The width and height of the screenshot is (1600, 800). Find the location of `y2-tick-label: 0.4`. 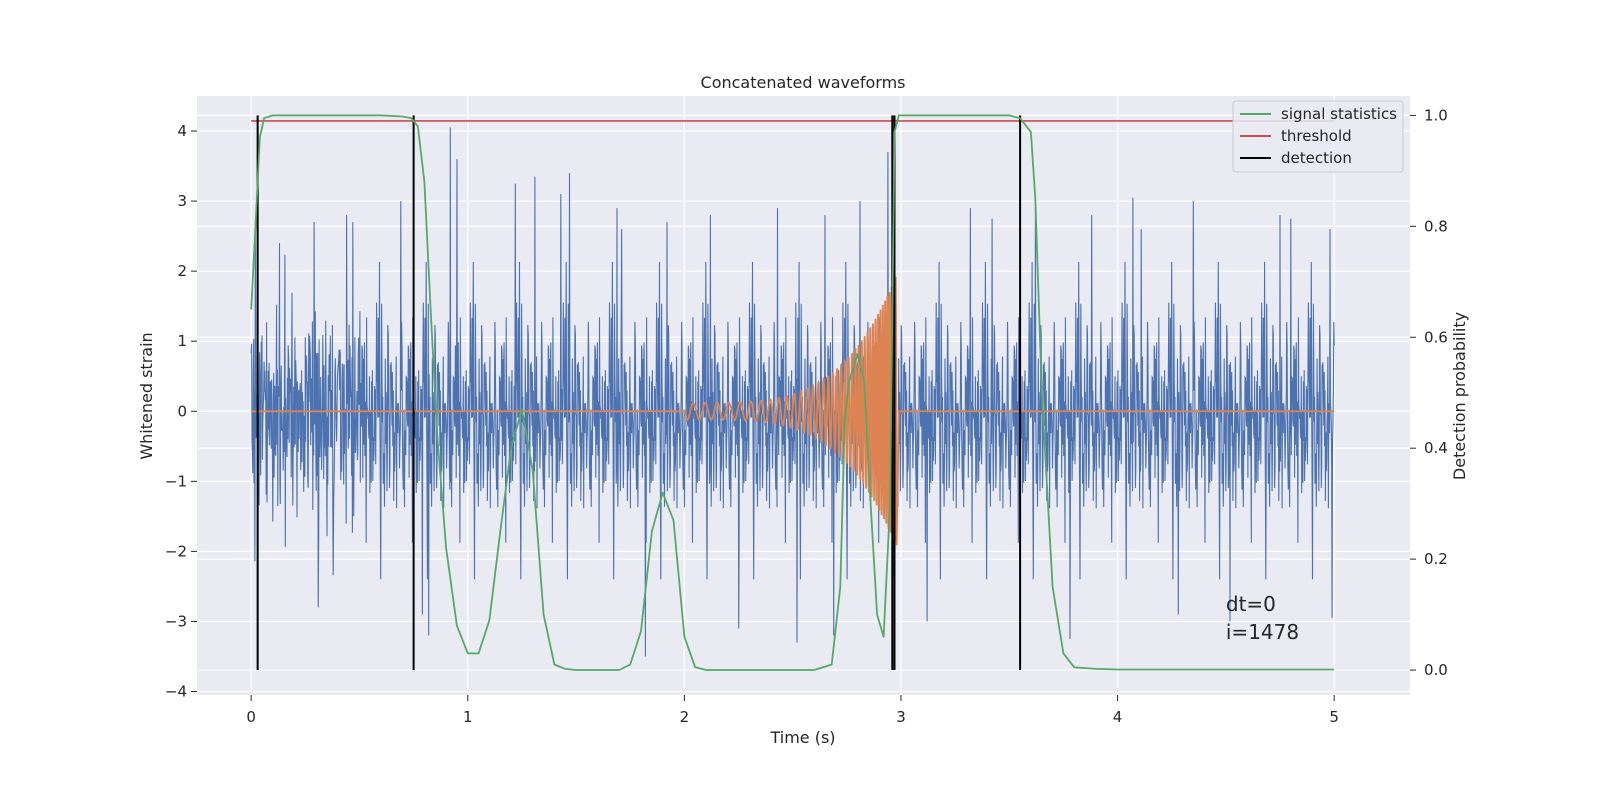

y2-tick-label: 0.4 is located at coordinates (1436, 448).